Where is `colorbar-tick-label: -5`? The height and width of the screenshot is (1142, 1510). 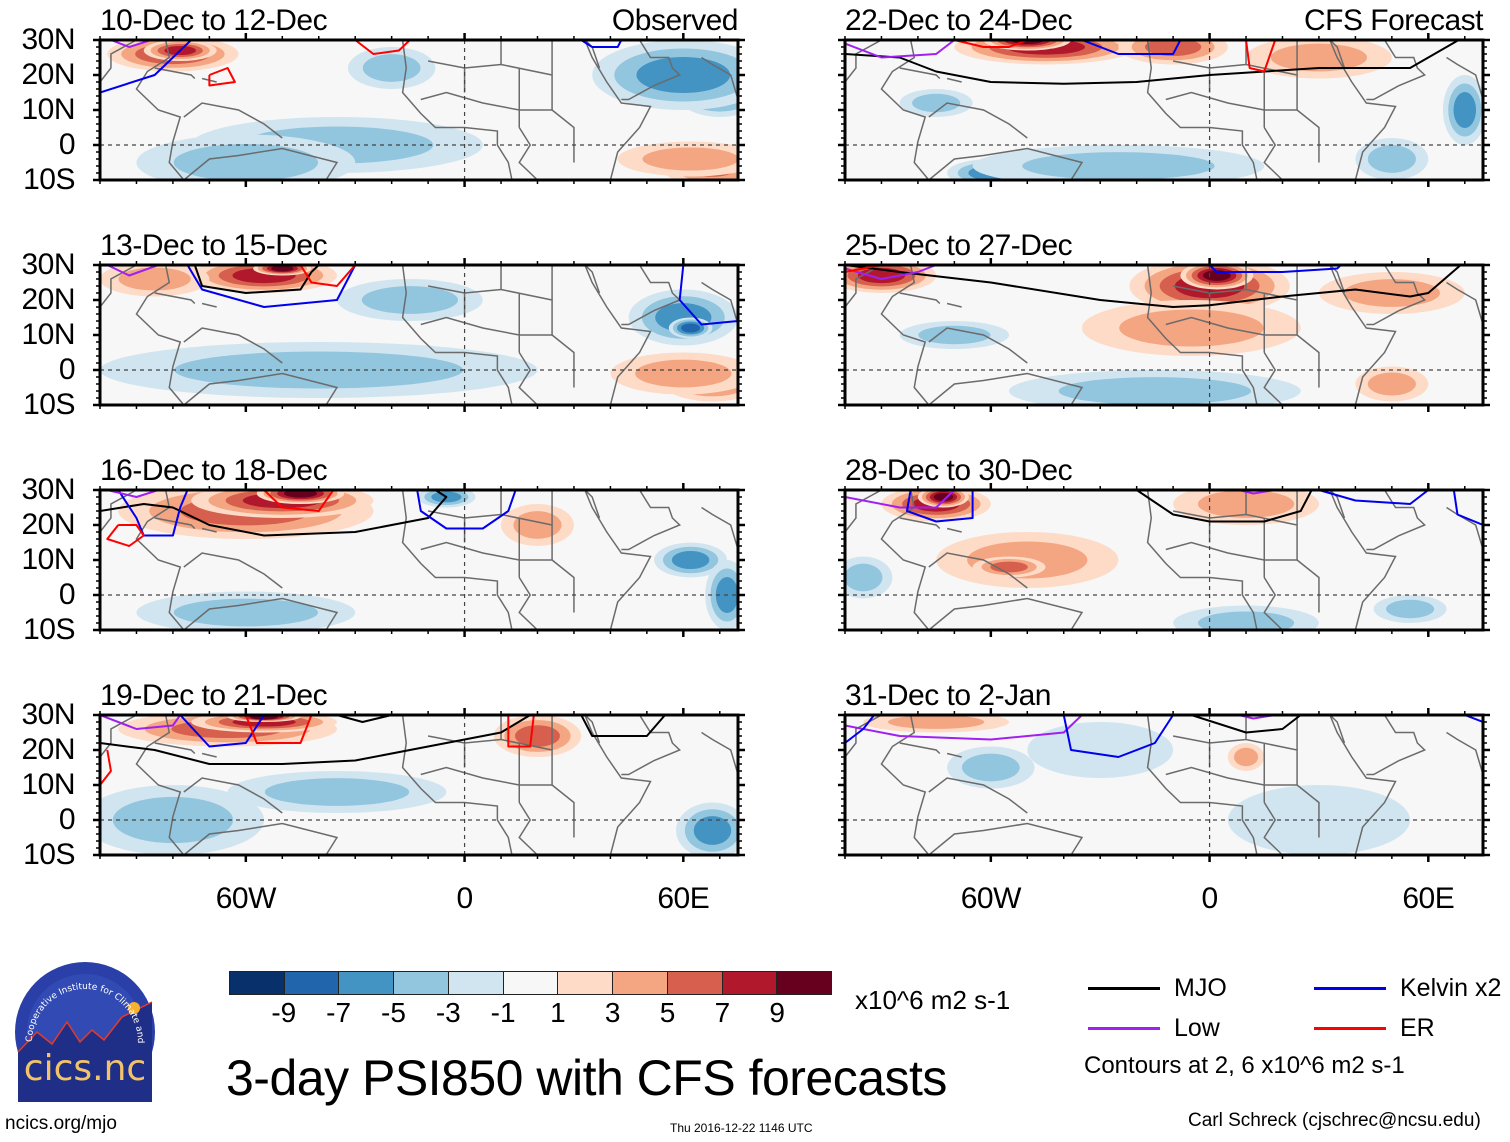
colorbar-tick-label: -5 is located at coordinates (393, 1012).